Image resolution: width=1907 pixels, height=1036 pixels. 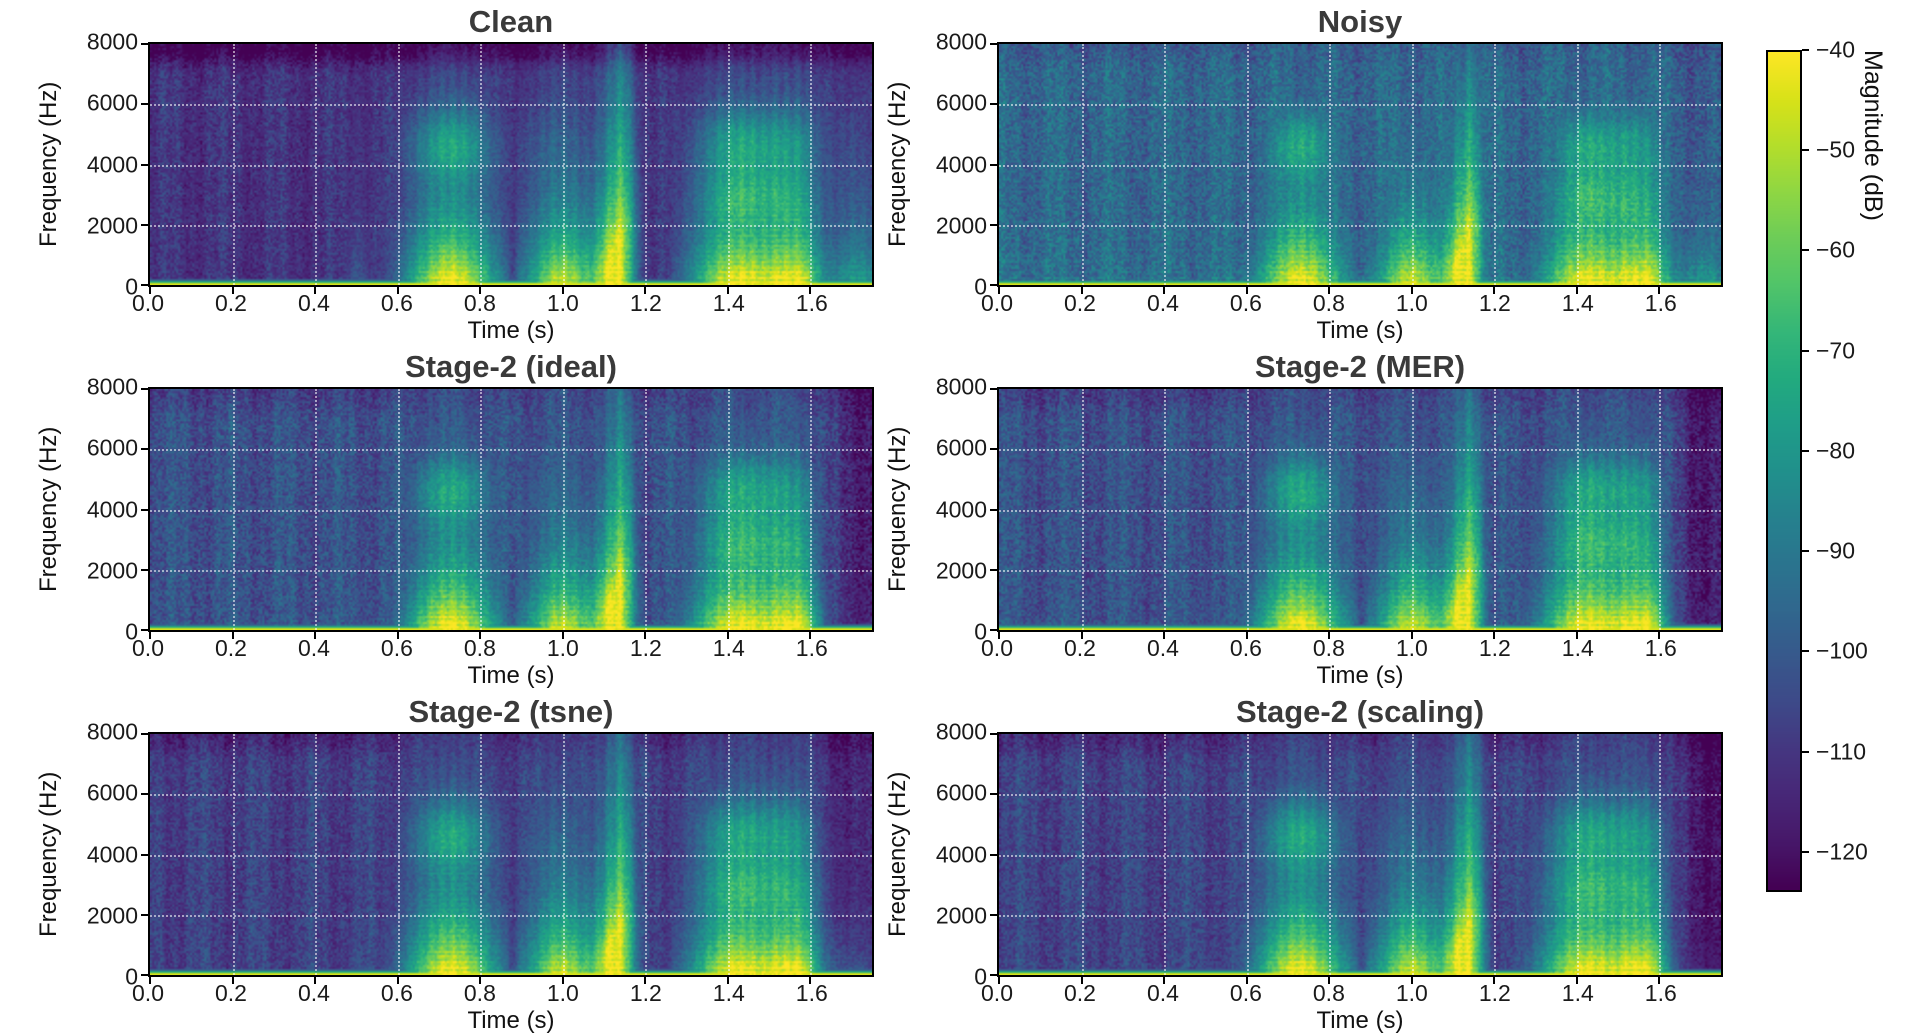 I want to click on colorbar-tick-label: −70, so click(x=1836, y=350).